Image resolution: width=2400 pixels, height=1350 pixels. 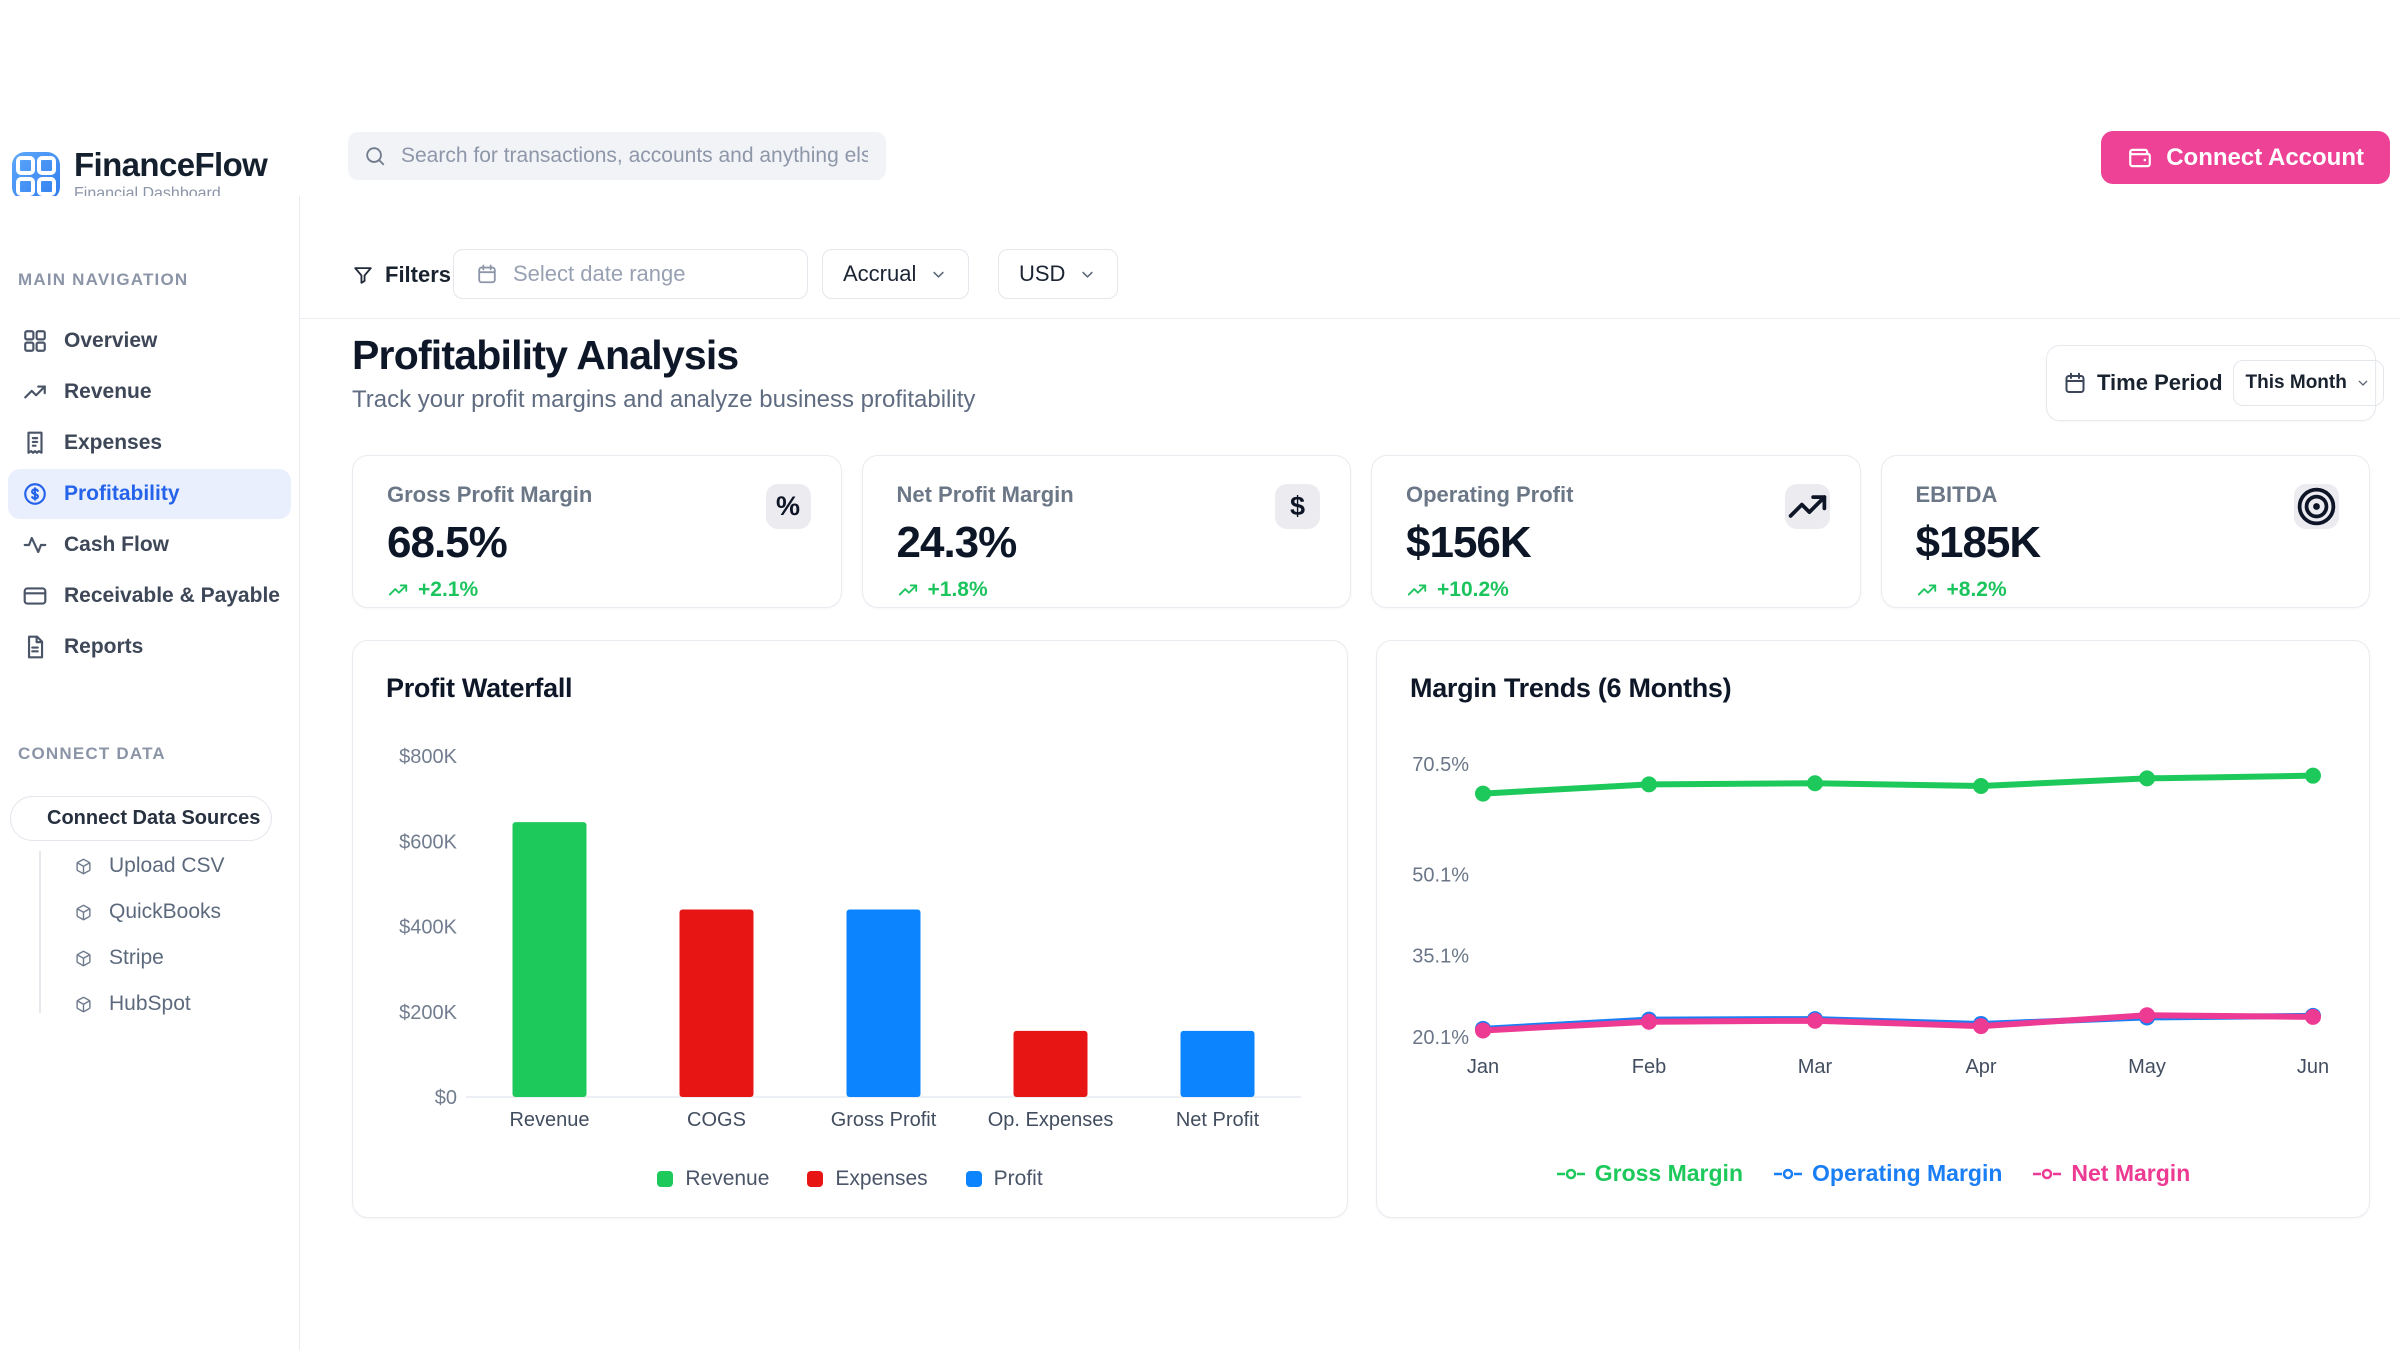 I want to click on percent-icon: %, so click(x=788, y=506).